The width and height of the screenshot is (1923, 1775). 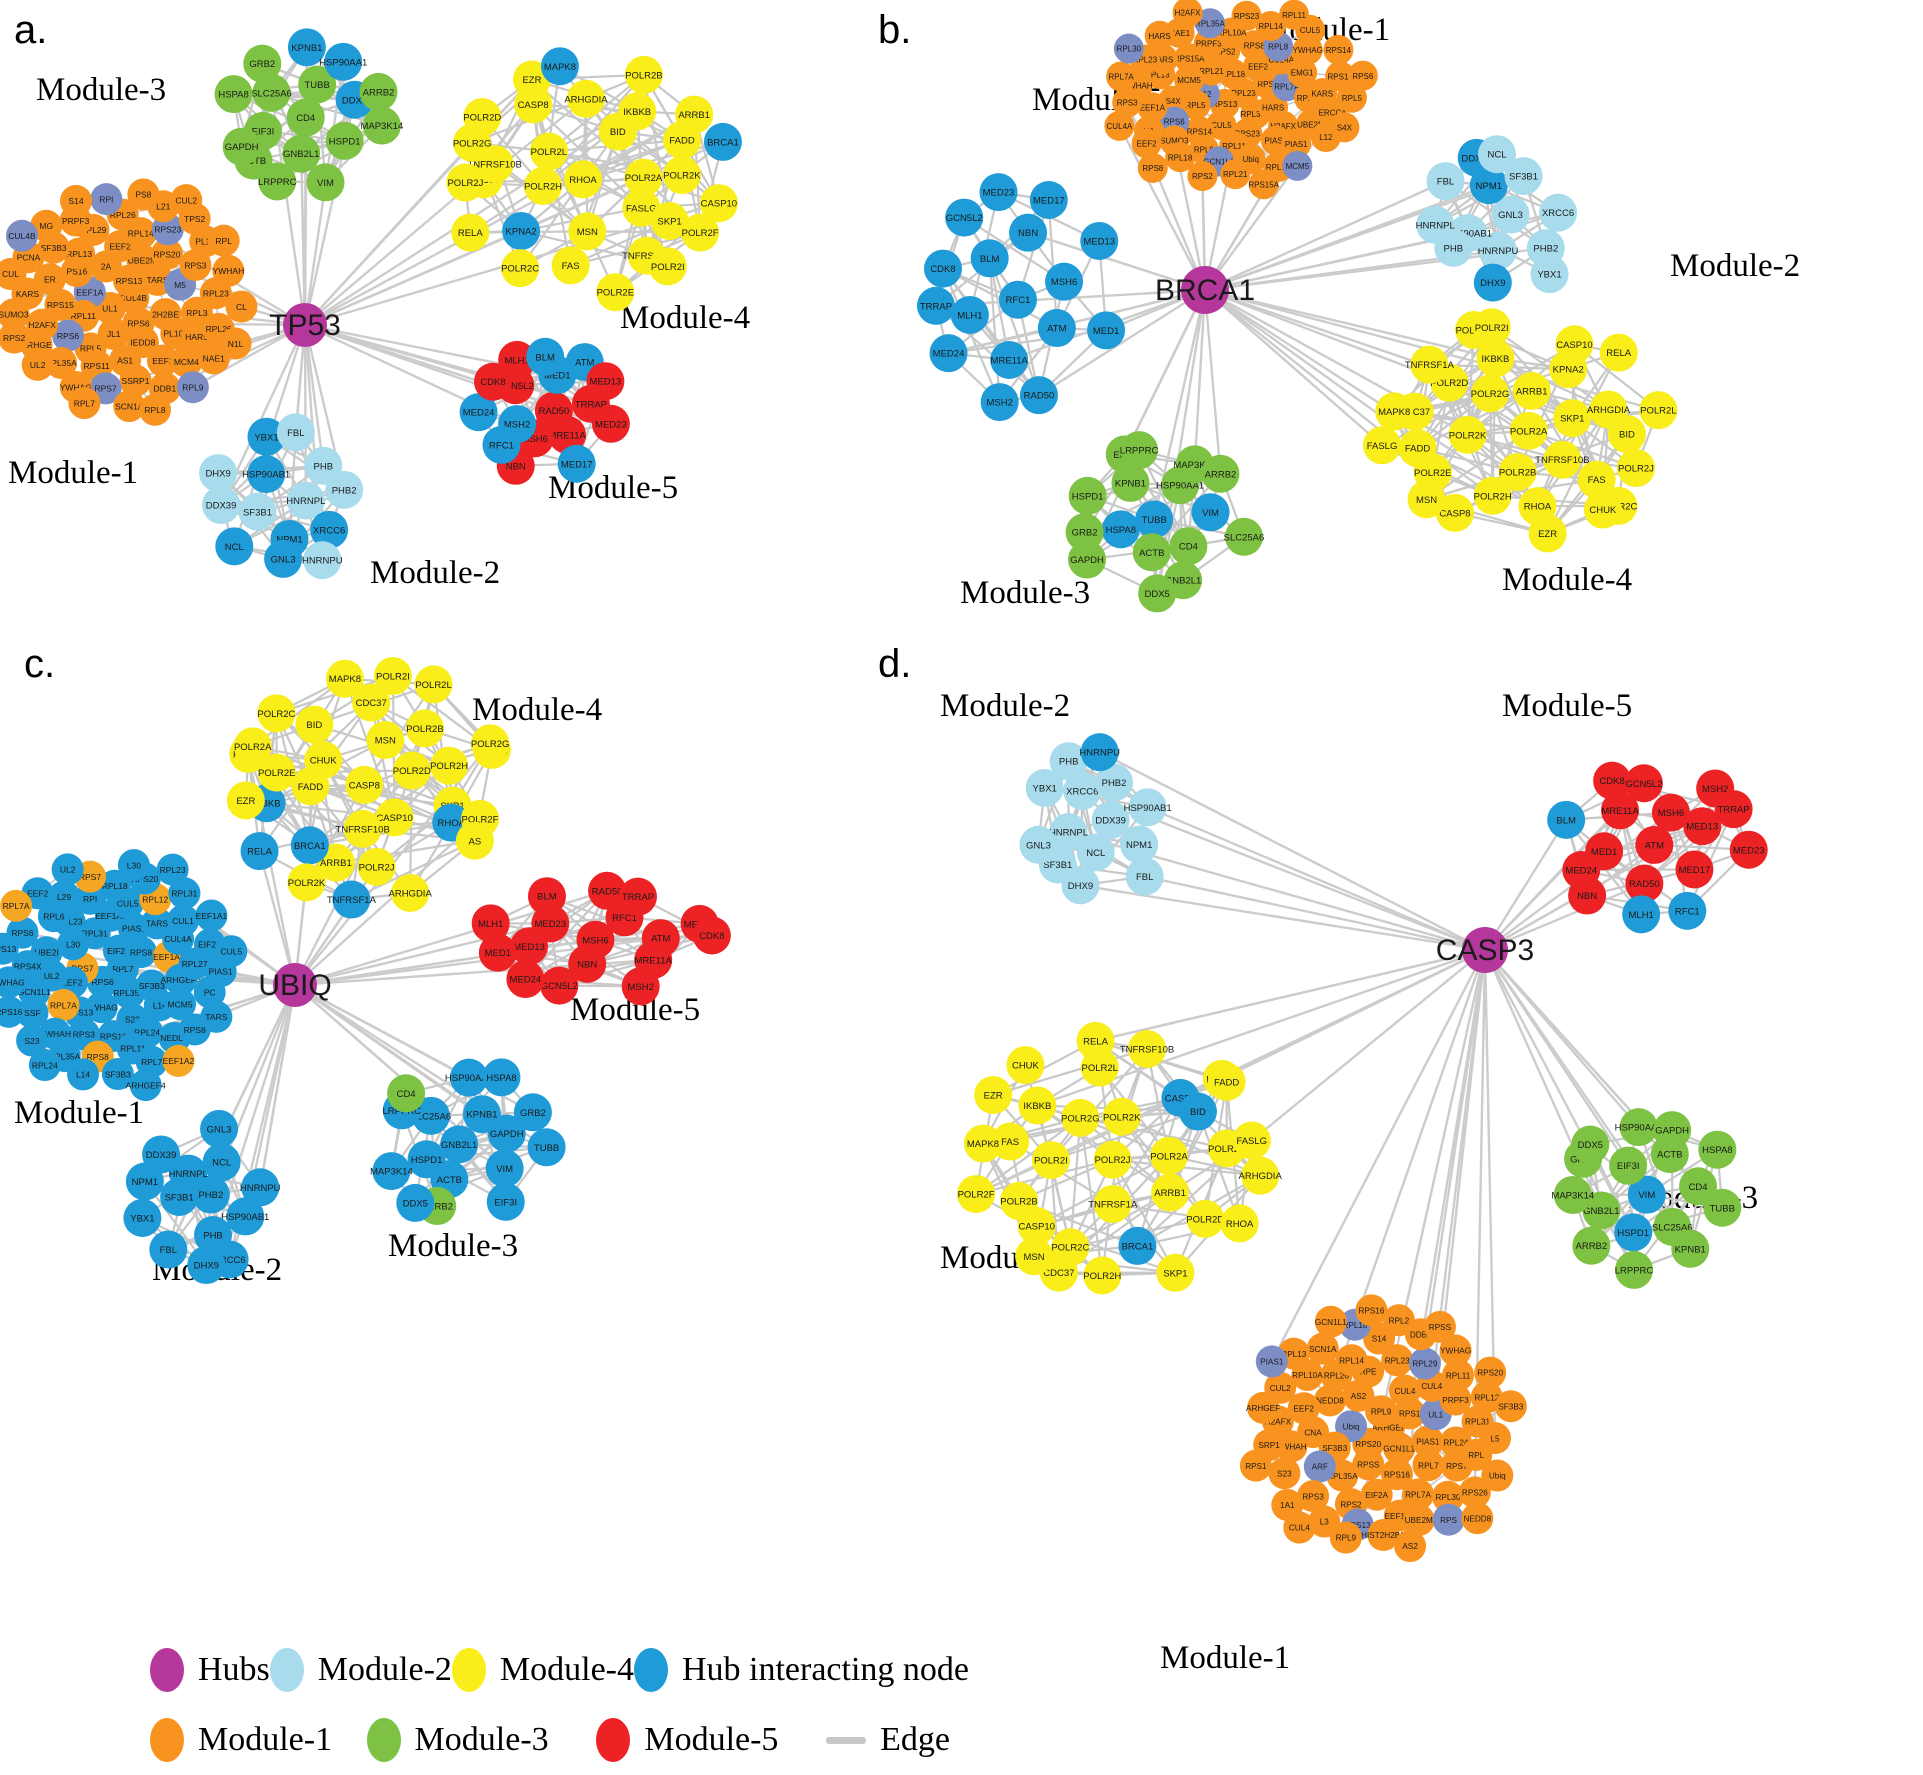 What do you see at coordinates (1523, 176) in the screenshot?
I see `node-sf3b1: SF3B1` at bounding box center [1523, 176].